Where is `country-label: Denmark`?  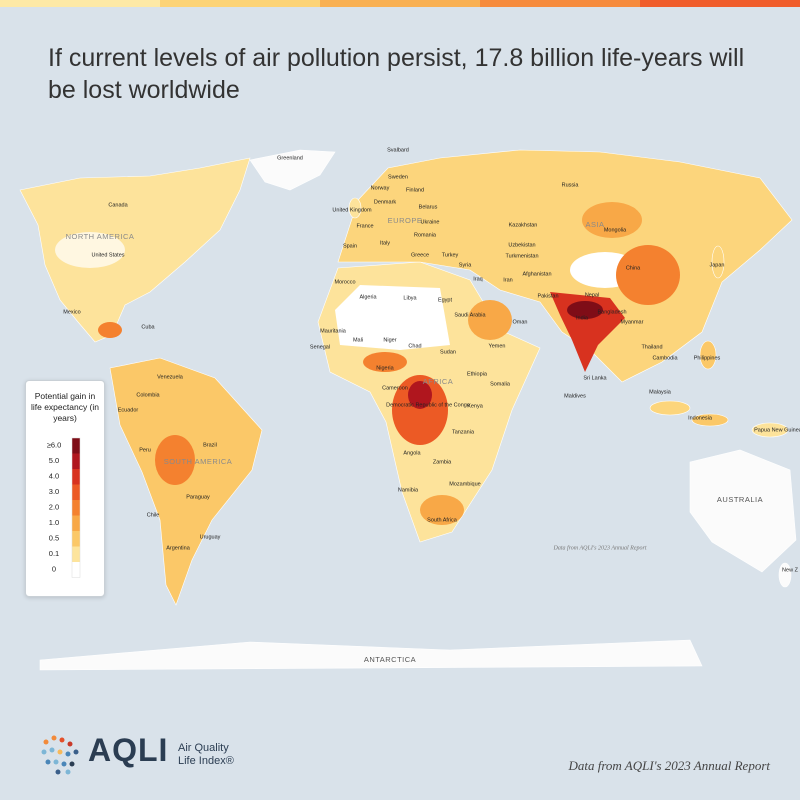
country-label: Denmark is located at coordinates (385, 202).